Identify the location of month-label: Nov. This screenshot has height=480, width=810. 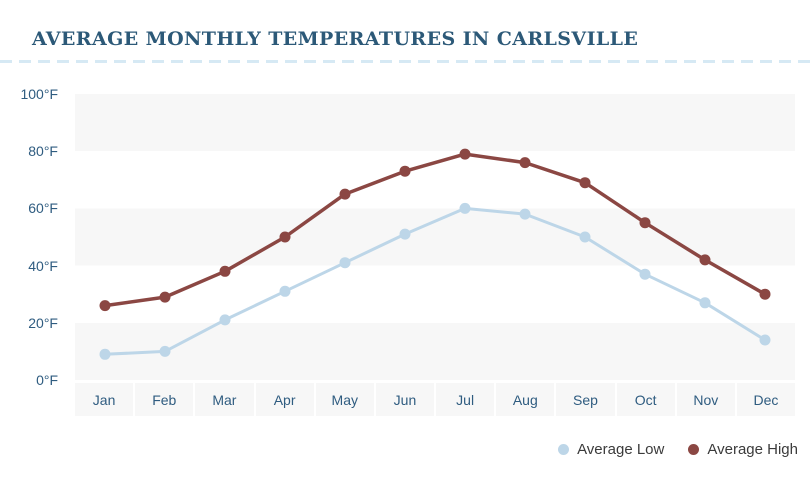
(706, 399).